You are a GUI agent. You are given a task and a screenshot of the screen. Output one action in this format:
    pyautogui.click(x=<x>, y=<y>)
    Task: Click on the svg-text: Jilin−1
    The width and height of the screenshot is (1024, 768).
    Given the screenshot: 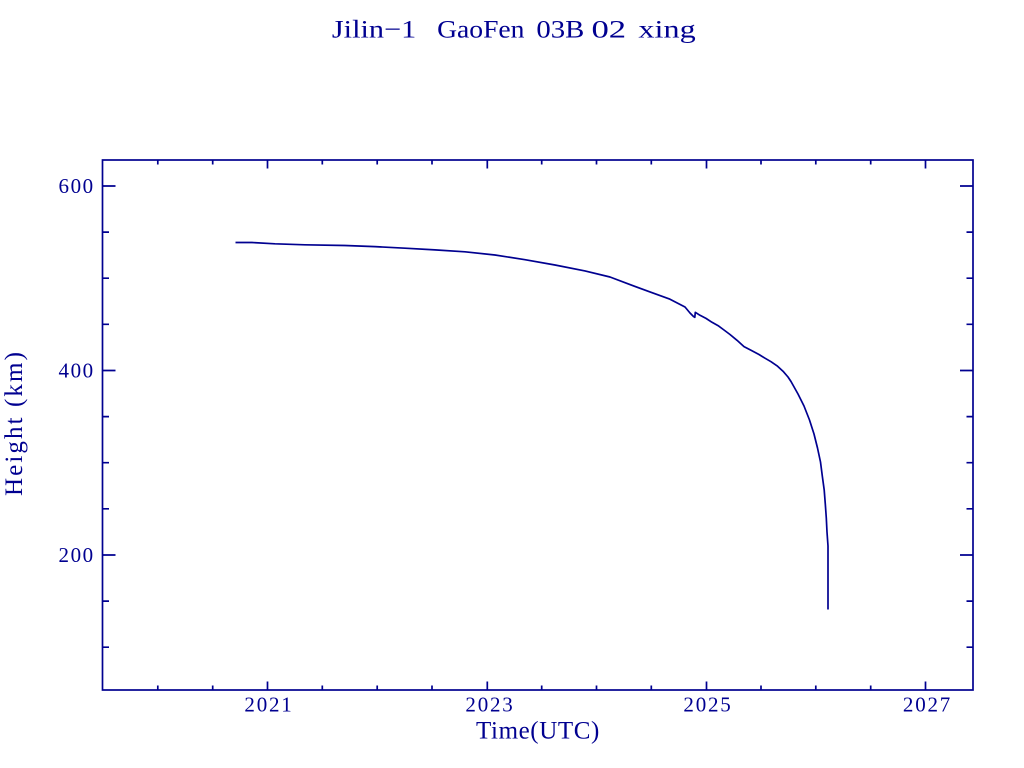 What is the action you would take?
    pyautogui.click(x=374, y=30)
    